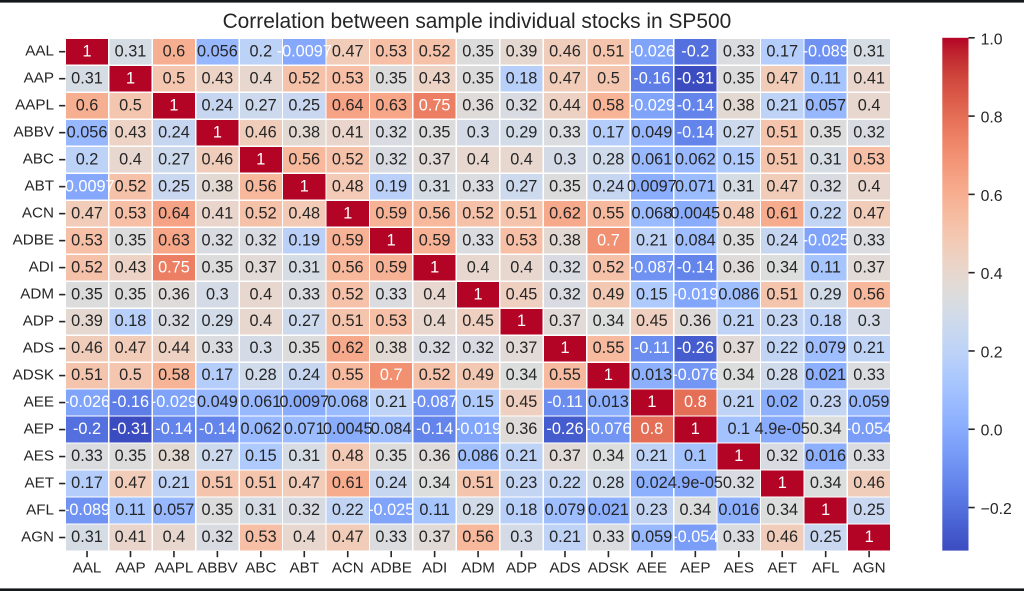 The image size is (1024, 591). I want to click on svg-text: ABC, so click(260, 568).